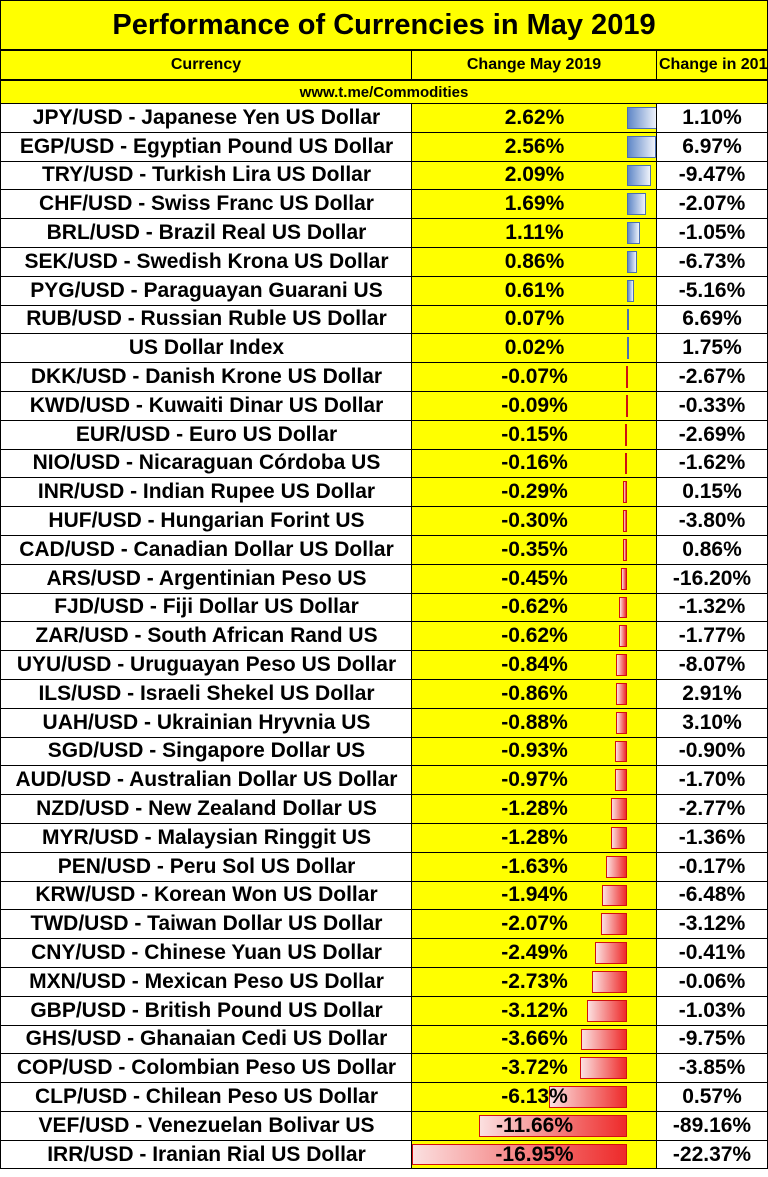 The width and height of the screenshot is (768, 1177). What do you see at coordinates (534, 953) in the screenshot?
I see `change-may-cell: -2.49%` at bounding box center [534, 953].